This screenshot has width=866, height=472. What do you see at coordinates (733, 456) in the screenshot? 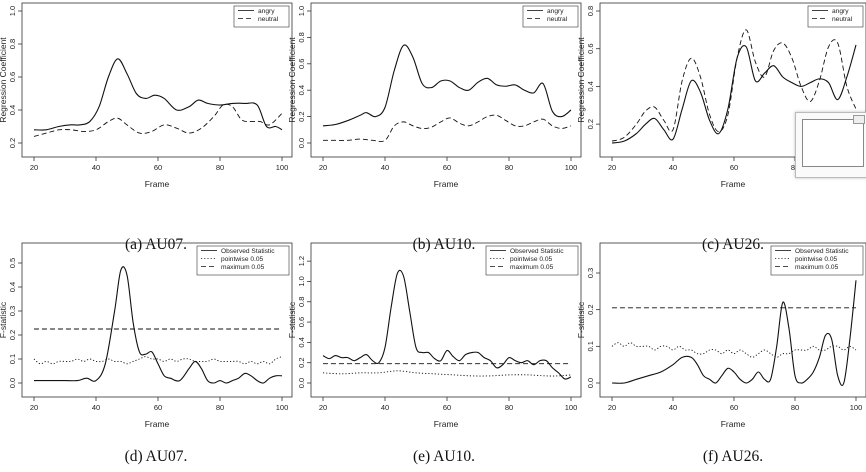
I see `panel-caption: (f) AU26.` at bounding box center [733, 456].